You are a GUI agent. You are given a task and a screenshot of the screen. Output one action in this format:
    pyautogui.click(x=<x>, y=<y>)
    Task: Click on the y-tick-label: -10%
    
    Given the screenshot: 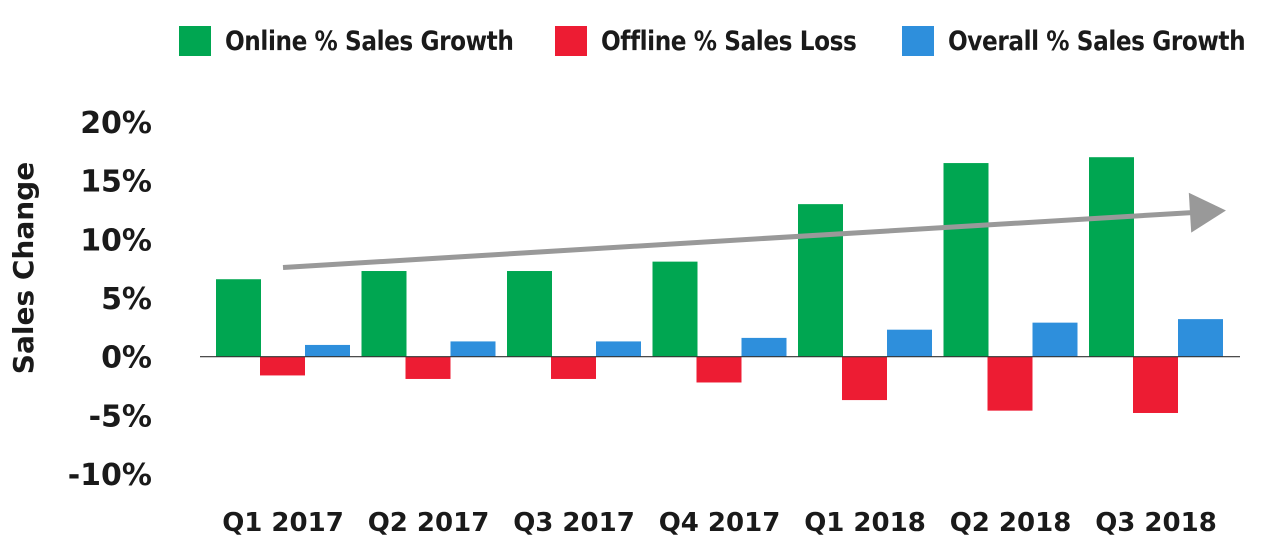 What is the action you would take?
    pyautogui.click(x=110, y=475)
    